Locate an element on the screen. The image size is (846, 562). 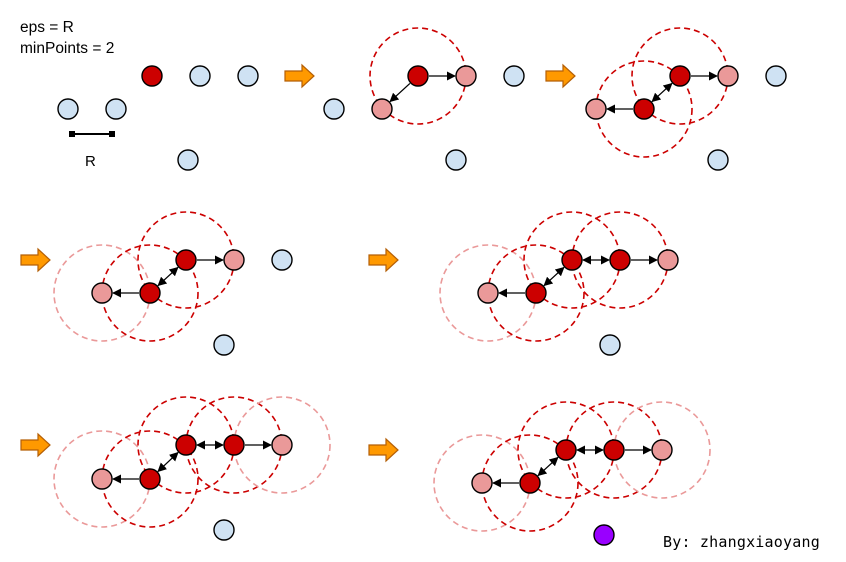
min-points-label: minPoints = 2 is located at coordinates (67, 48).